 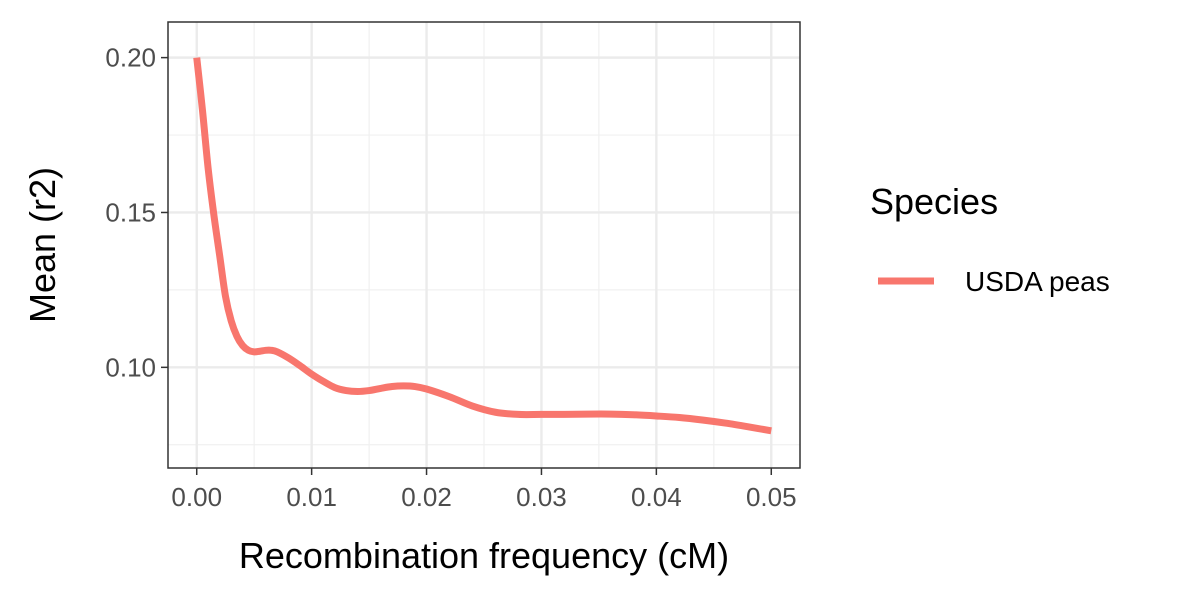 I want to click on x-tick-label: 0.00, so click(x=196, y=497).